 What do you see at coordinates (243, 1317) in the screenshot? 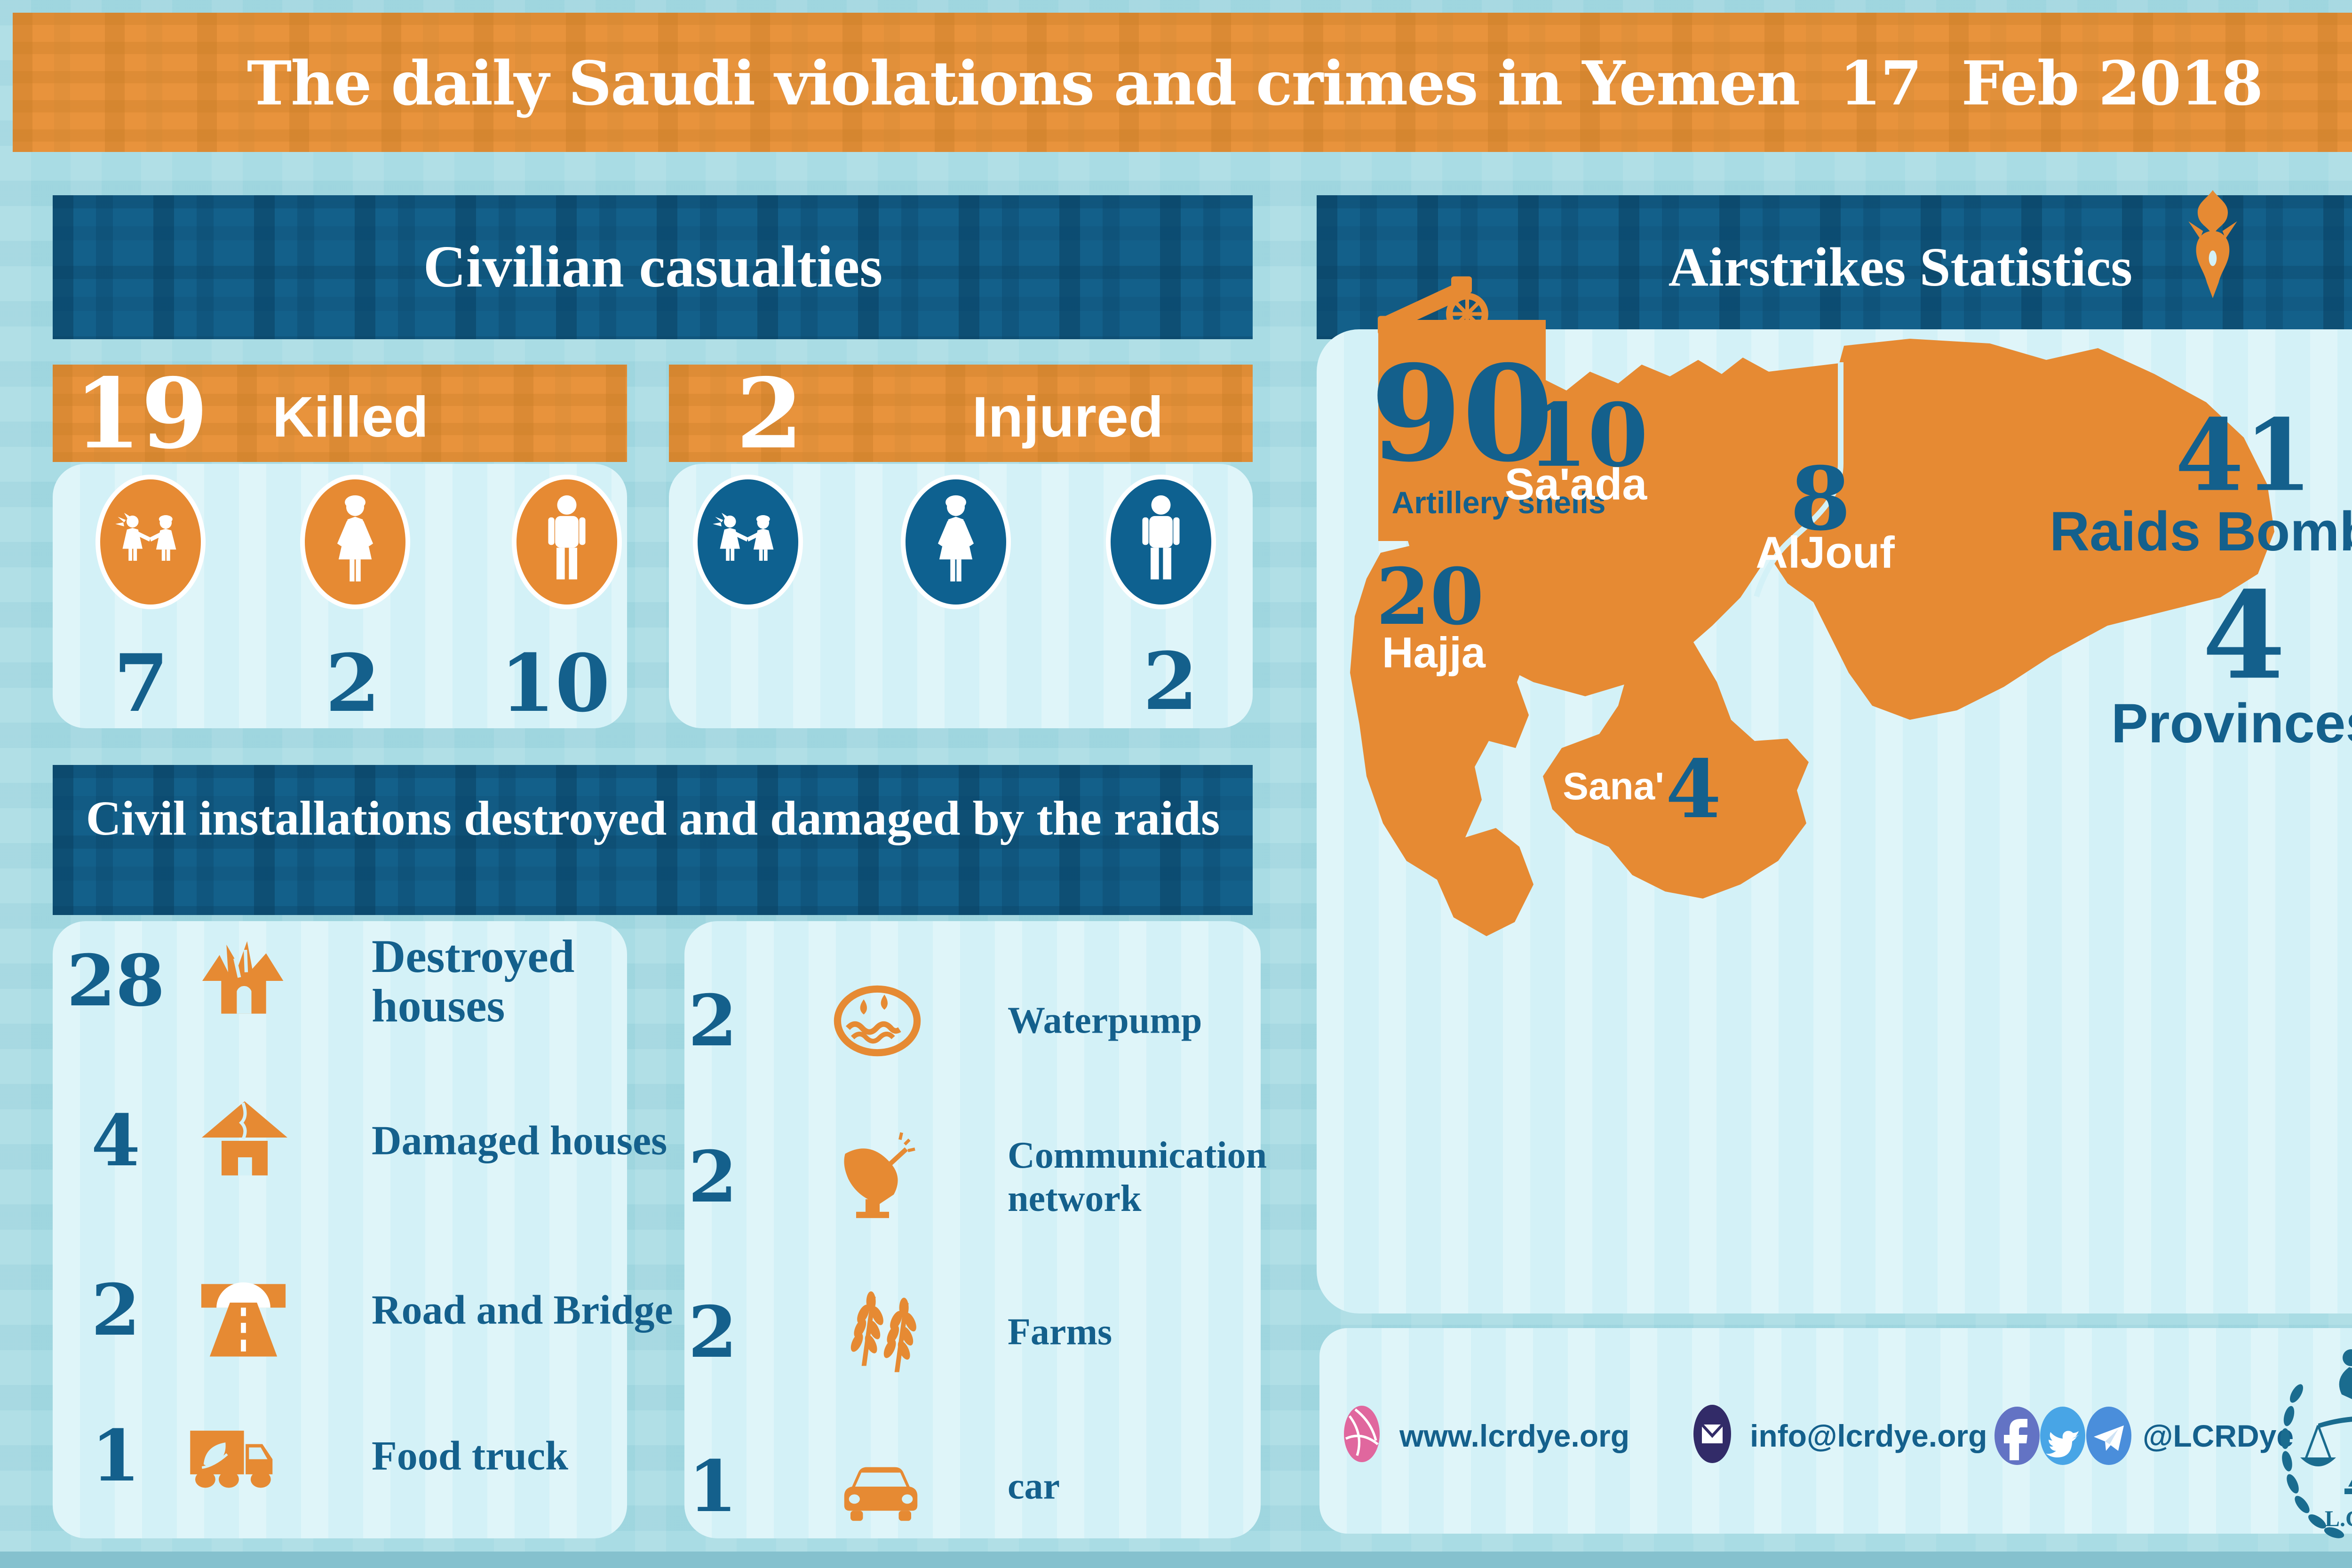
I see `road-bridge-icon` at bounding box center [243, 1317].